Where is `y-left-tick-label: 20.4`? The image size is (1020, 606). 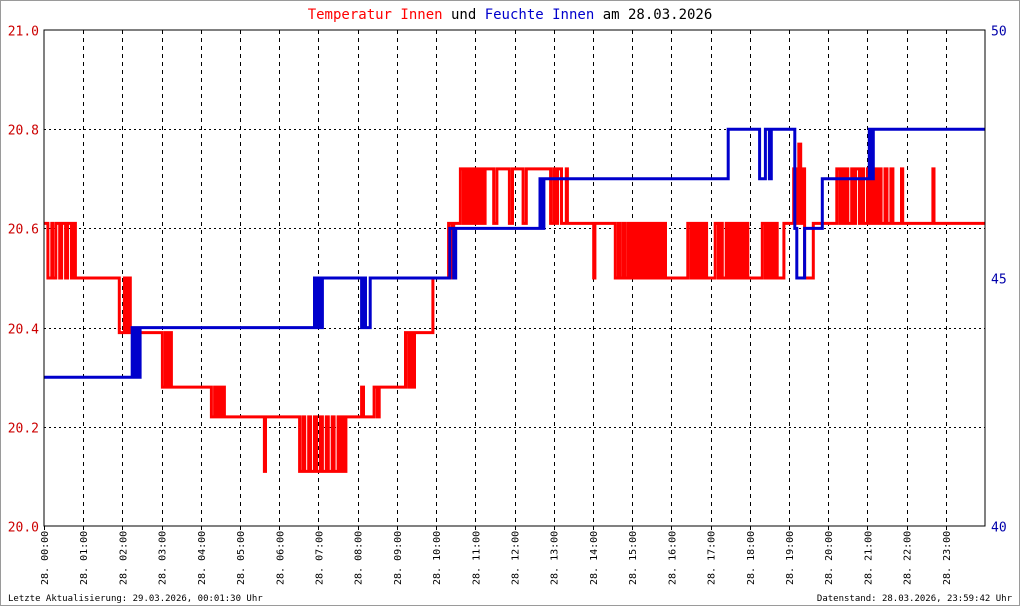 y-left-tick-label: 20.4 is located at coordinates (23, 330).